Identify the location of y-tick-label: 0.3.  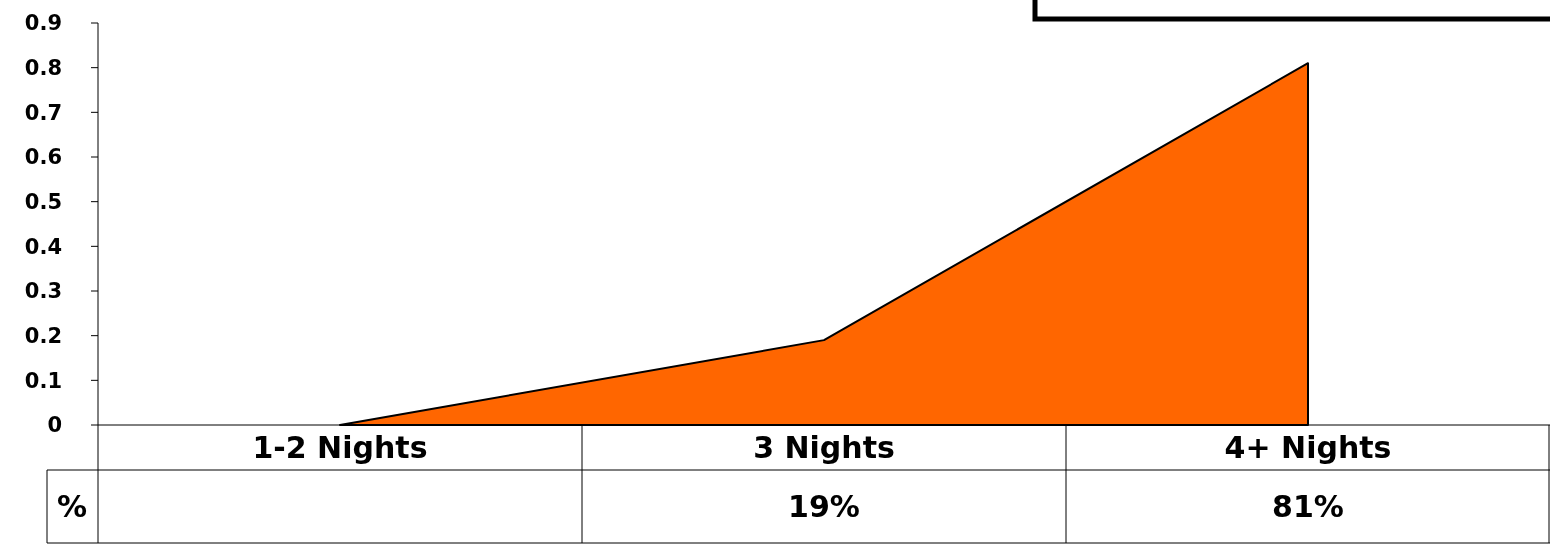
(43, 291).